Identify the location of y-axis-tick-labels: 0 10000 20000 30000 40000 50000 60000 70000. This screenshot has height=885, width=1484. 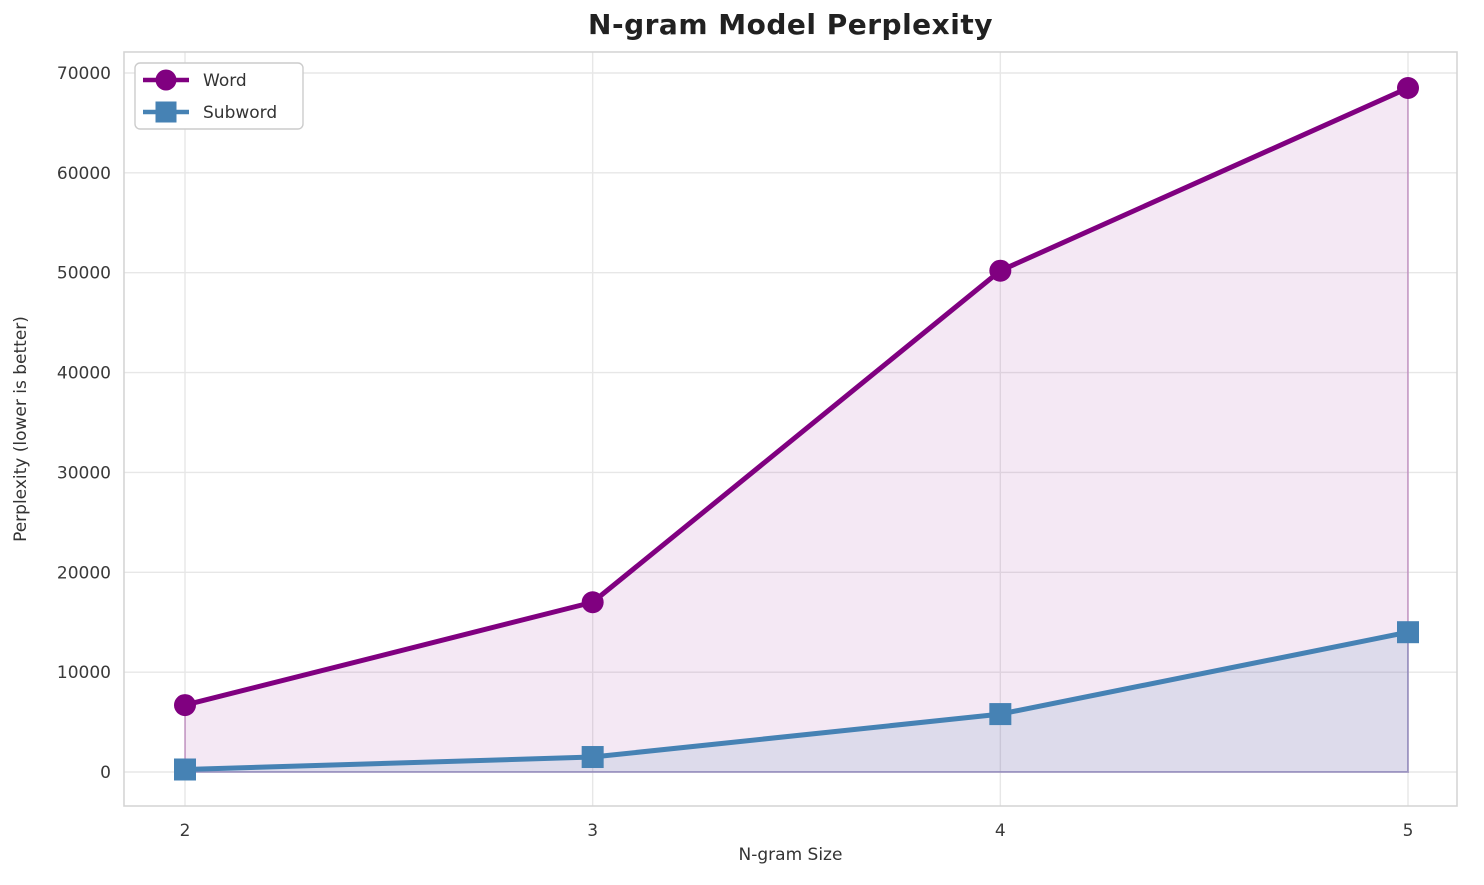
(84, 423).